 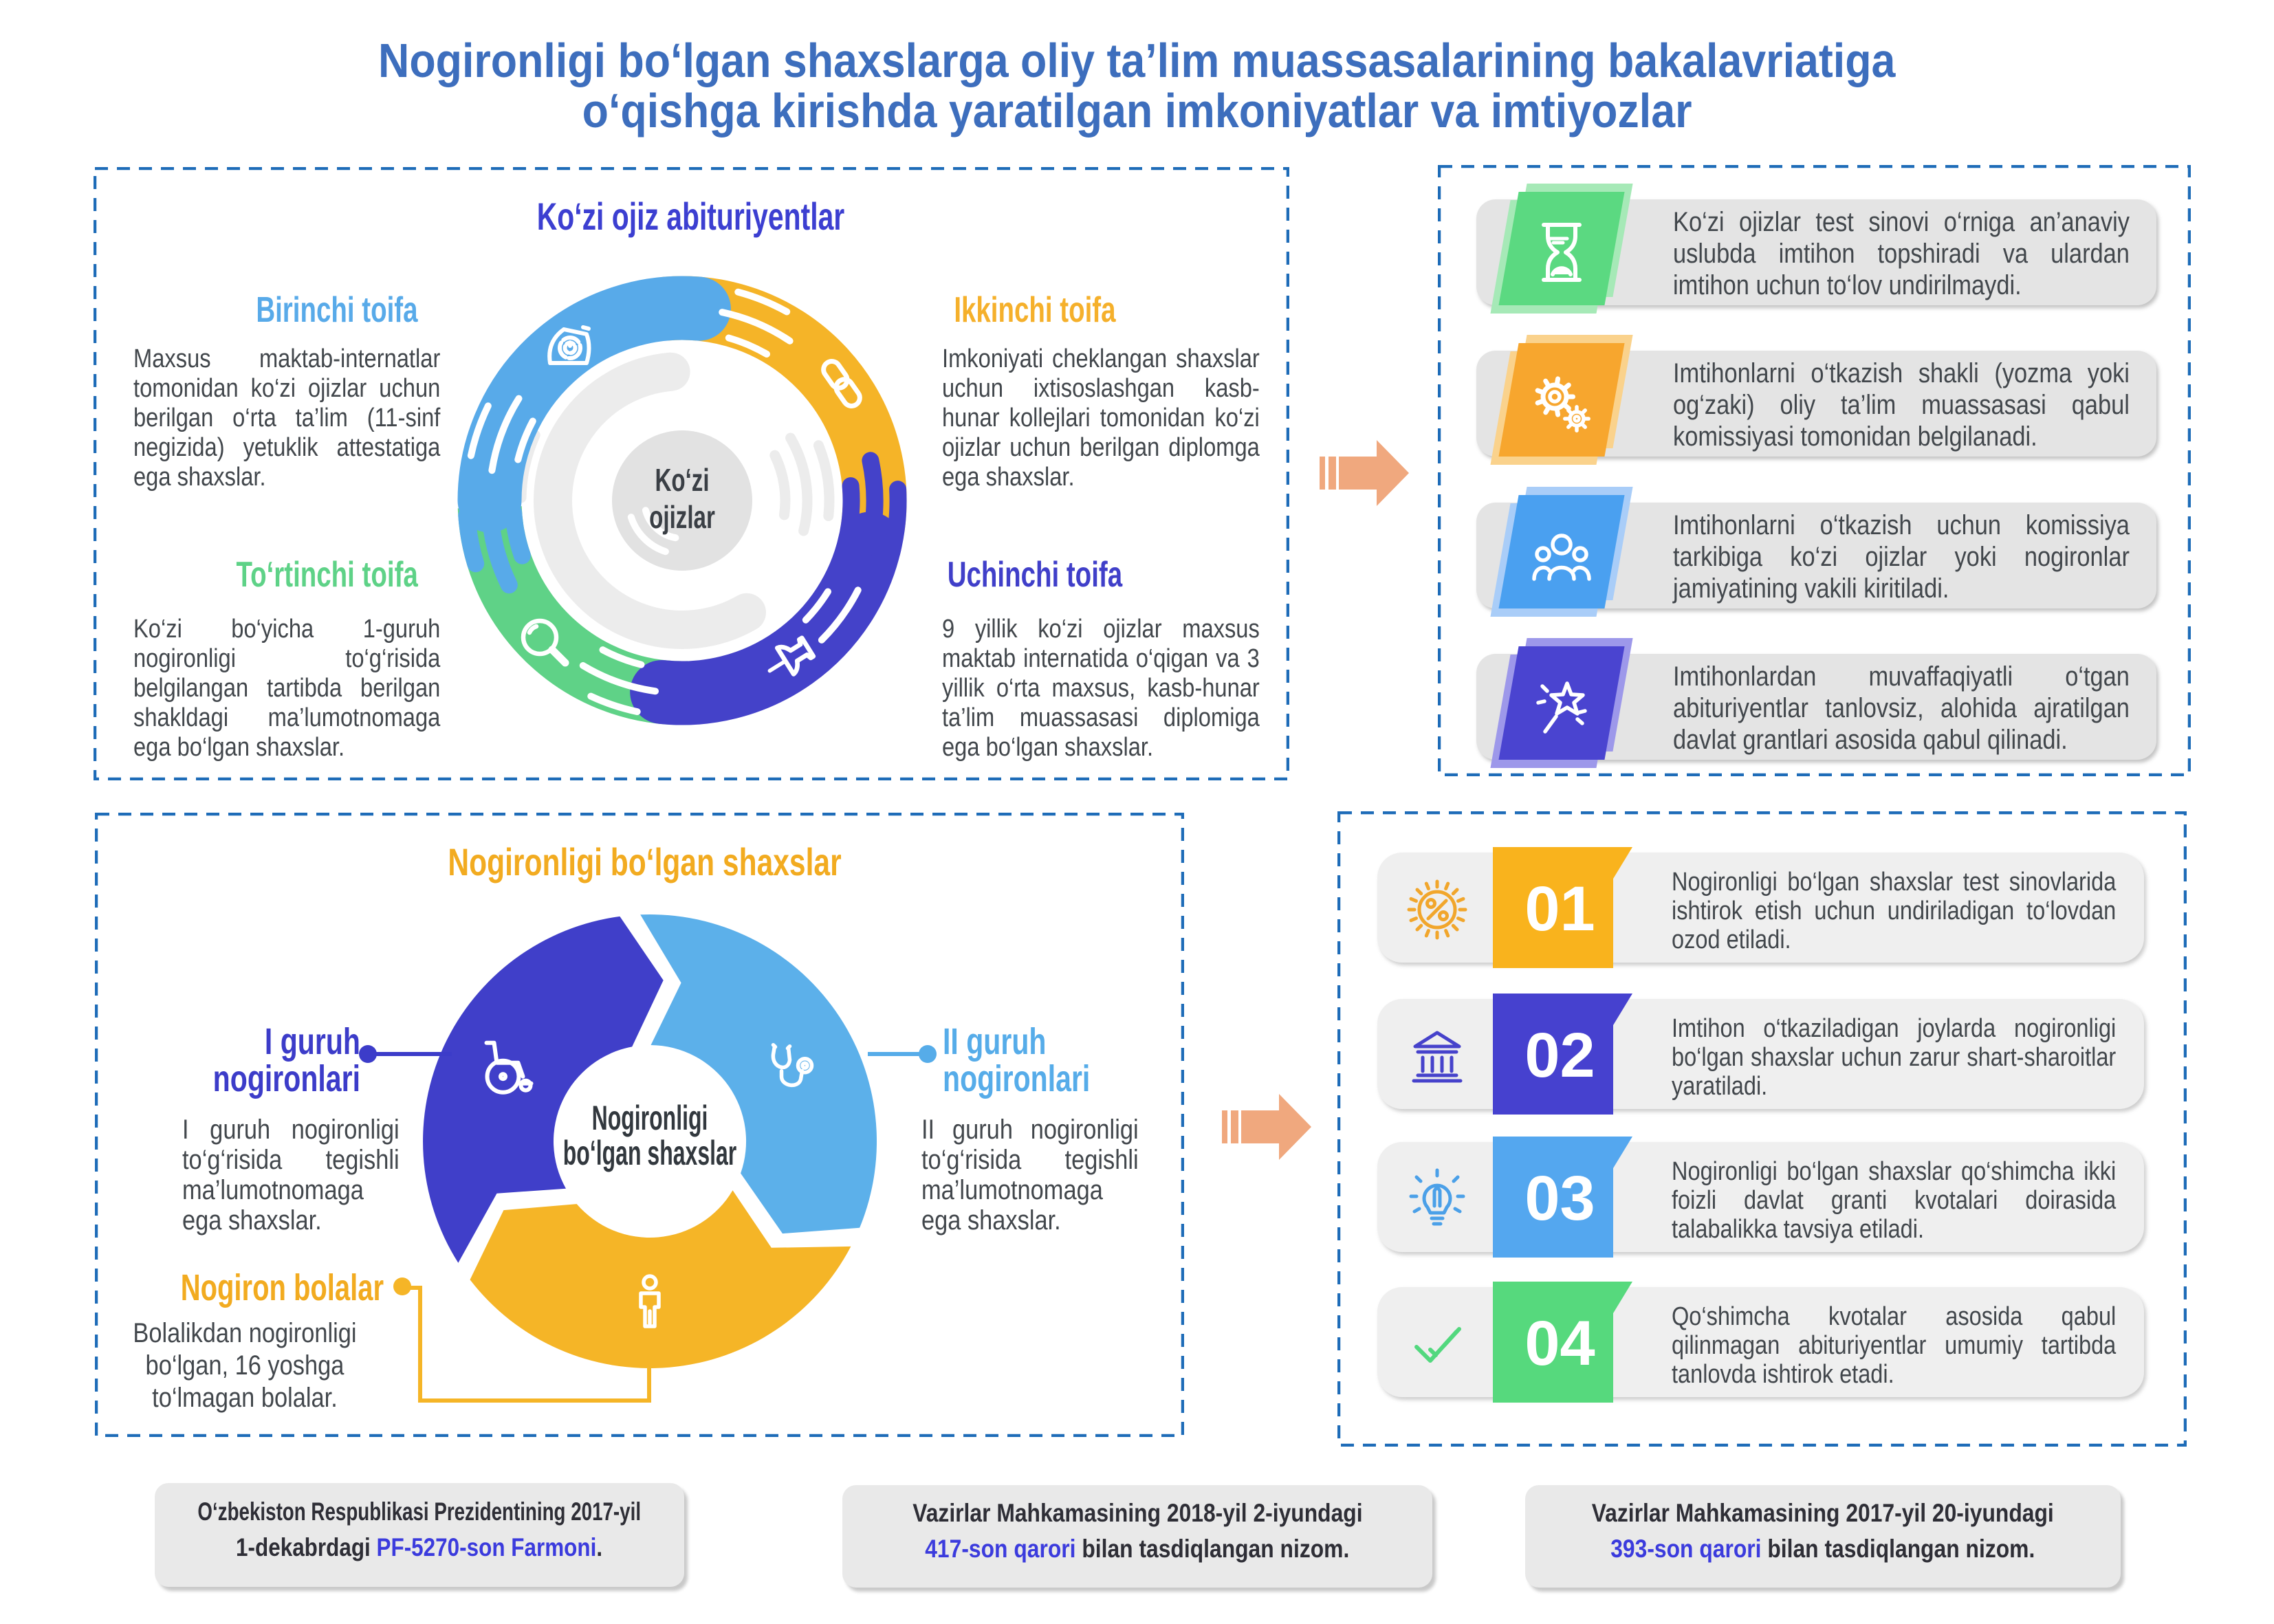 I want to click on svg-text: ojizlar, so click(x=682, y=518).